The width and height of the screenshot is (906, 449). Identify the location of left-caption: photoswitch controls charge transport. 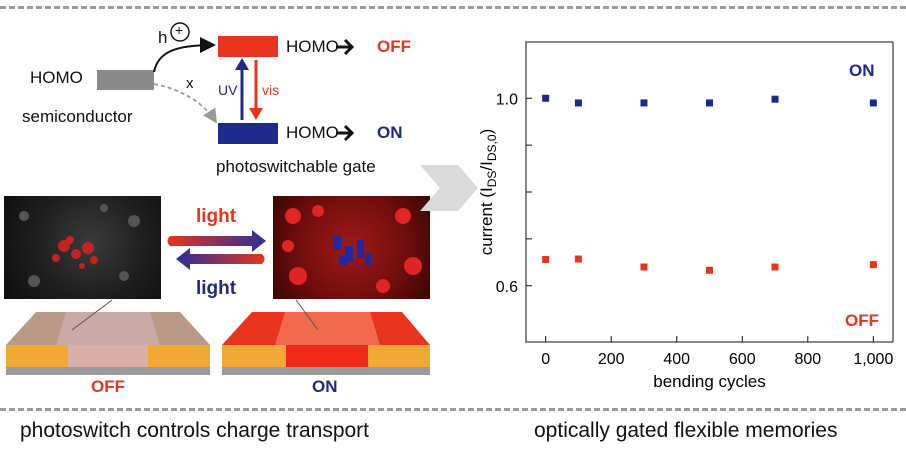
(195, 430).